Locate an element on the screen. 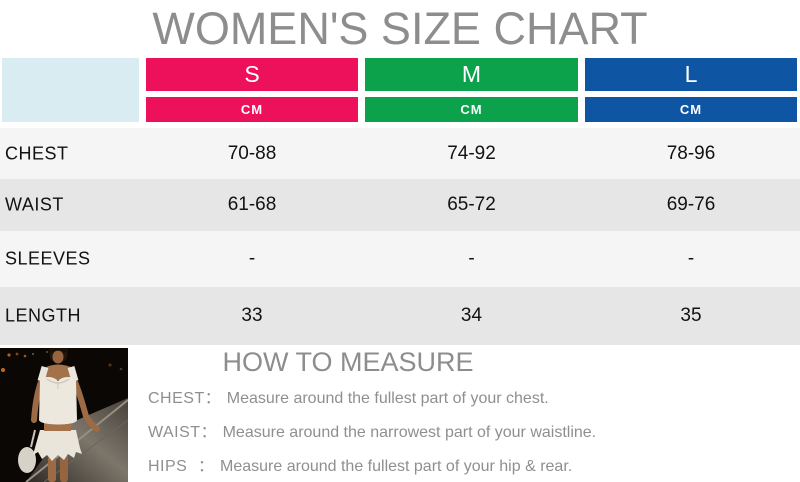 The image size is (800, 482). row-label-waist: WAIST is located at coordinates (34, 204).